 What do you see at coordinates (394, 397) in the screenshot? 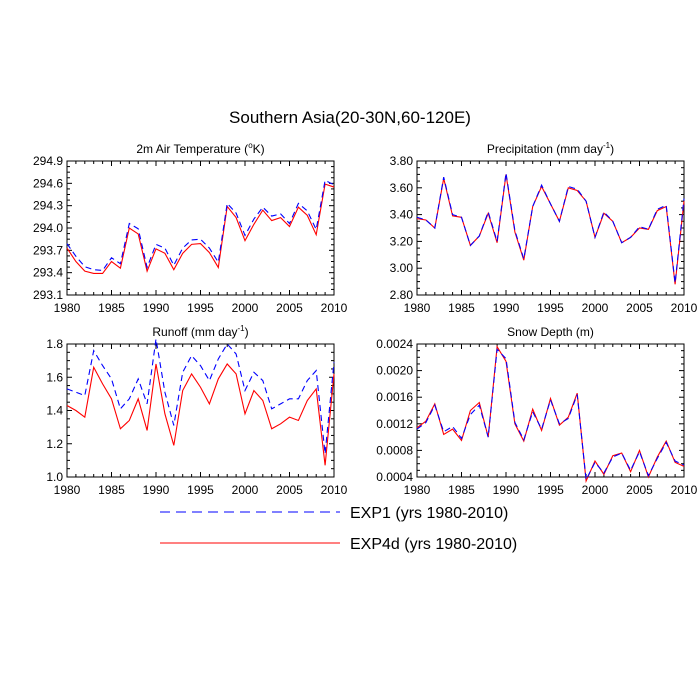
I see `y-tick-label: 0.0016` at bounding box center [394, 397].